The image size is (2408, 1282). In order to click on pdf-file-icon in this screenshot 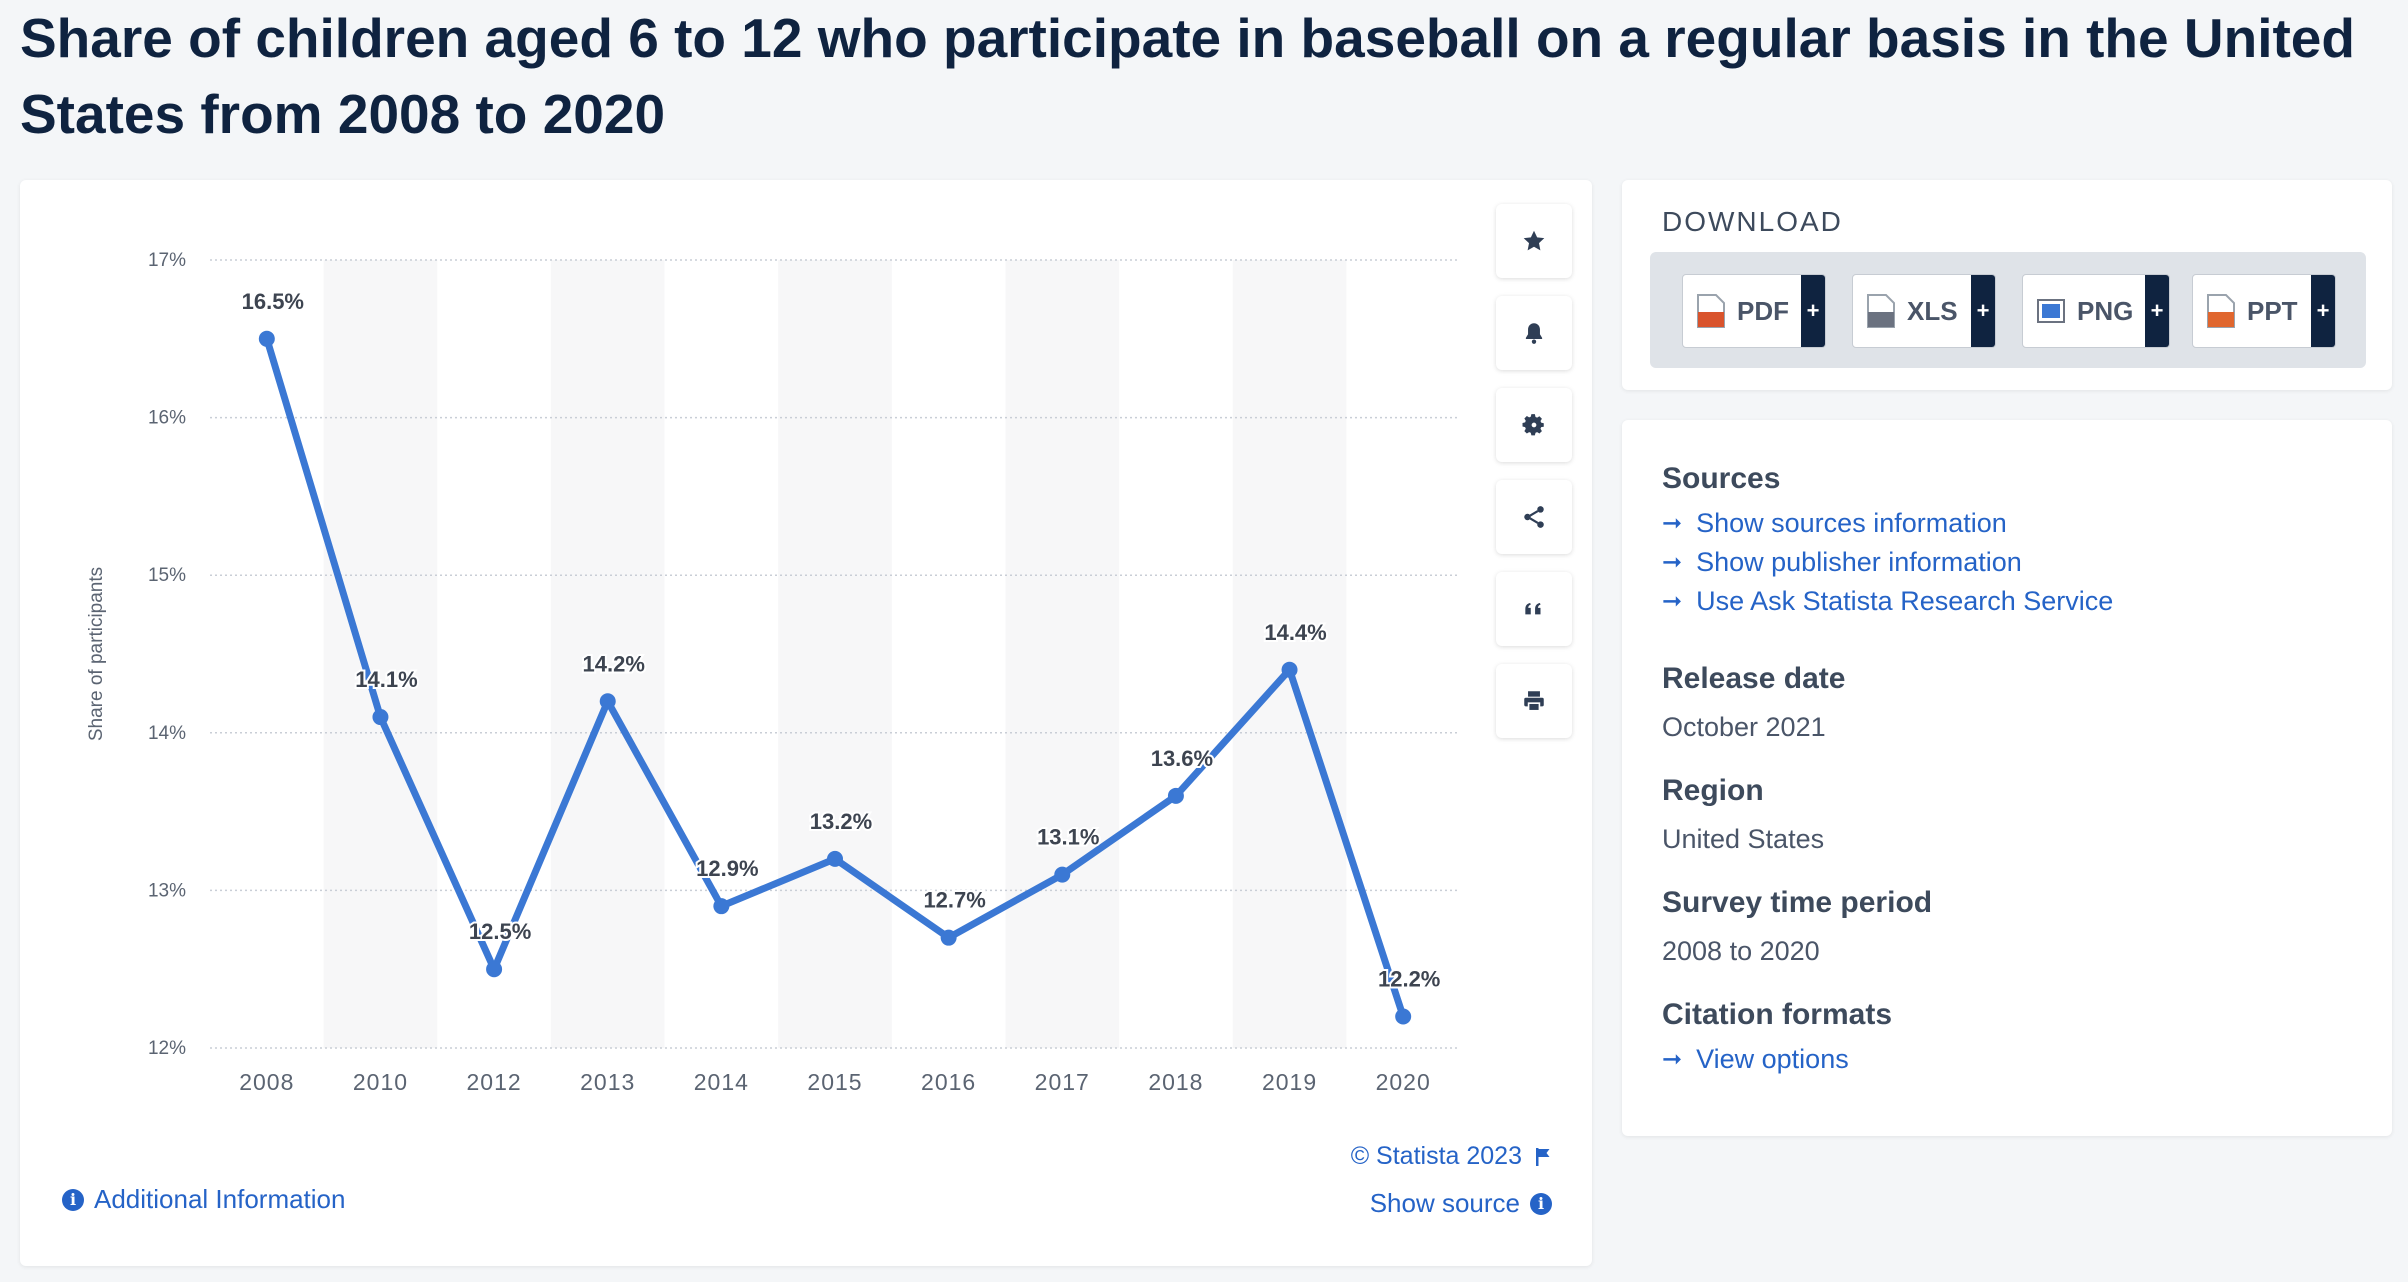, I will do `click(1711, 311)`.